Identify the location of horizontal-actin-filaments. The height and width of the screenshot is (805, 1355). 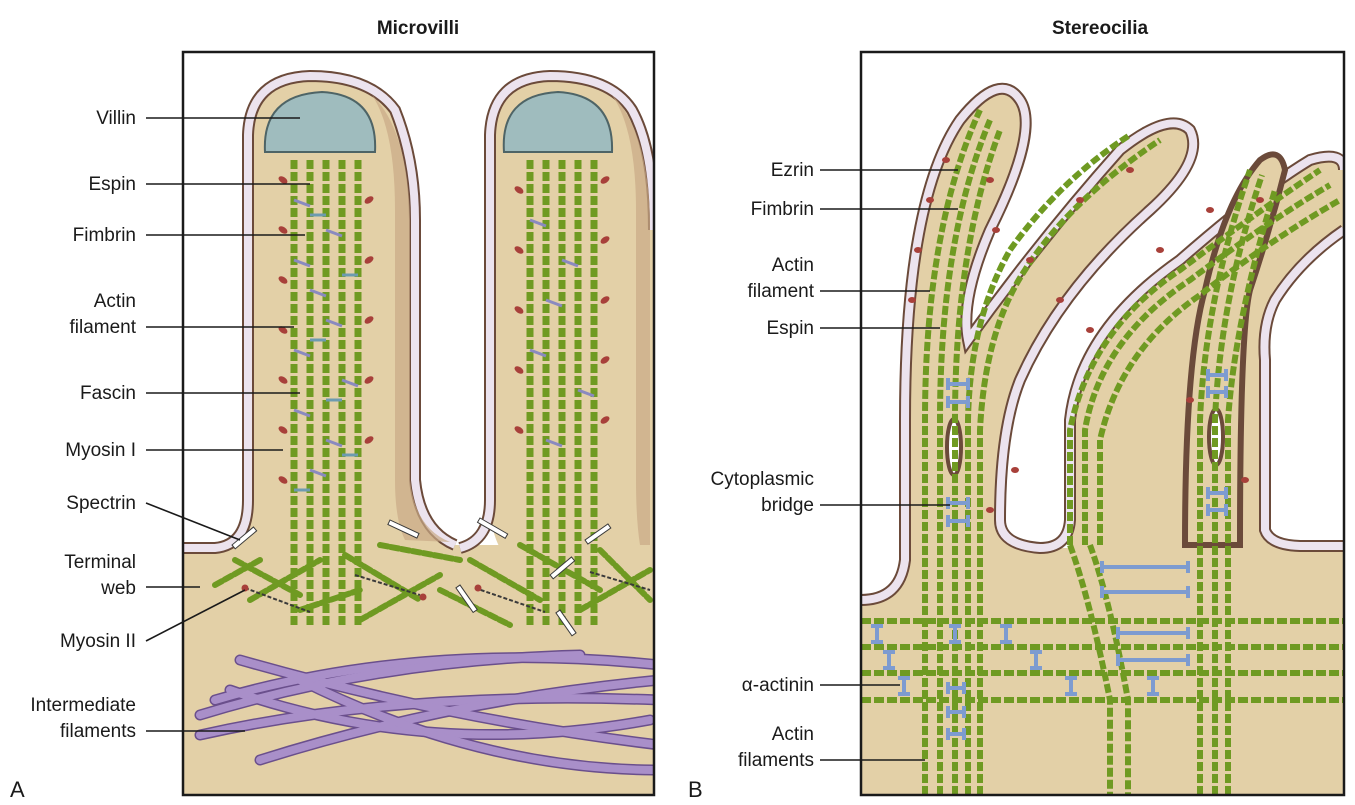
(1102, 660).